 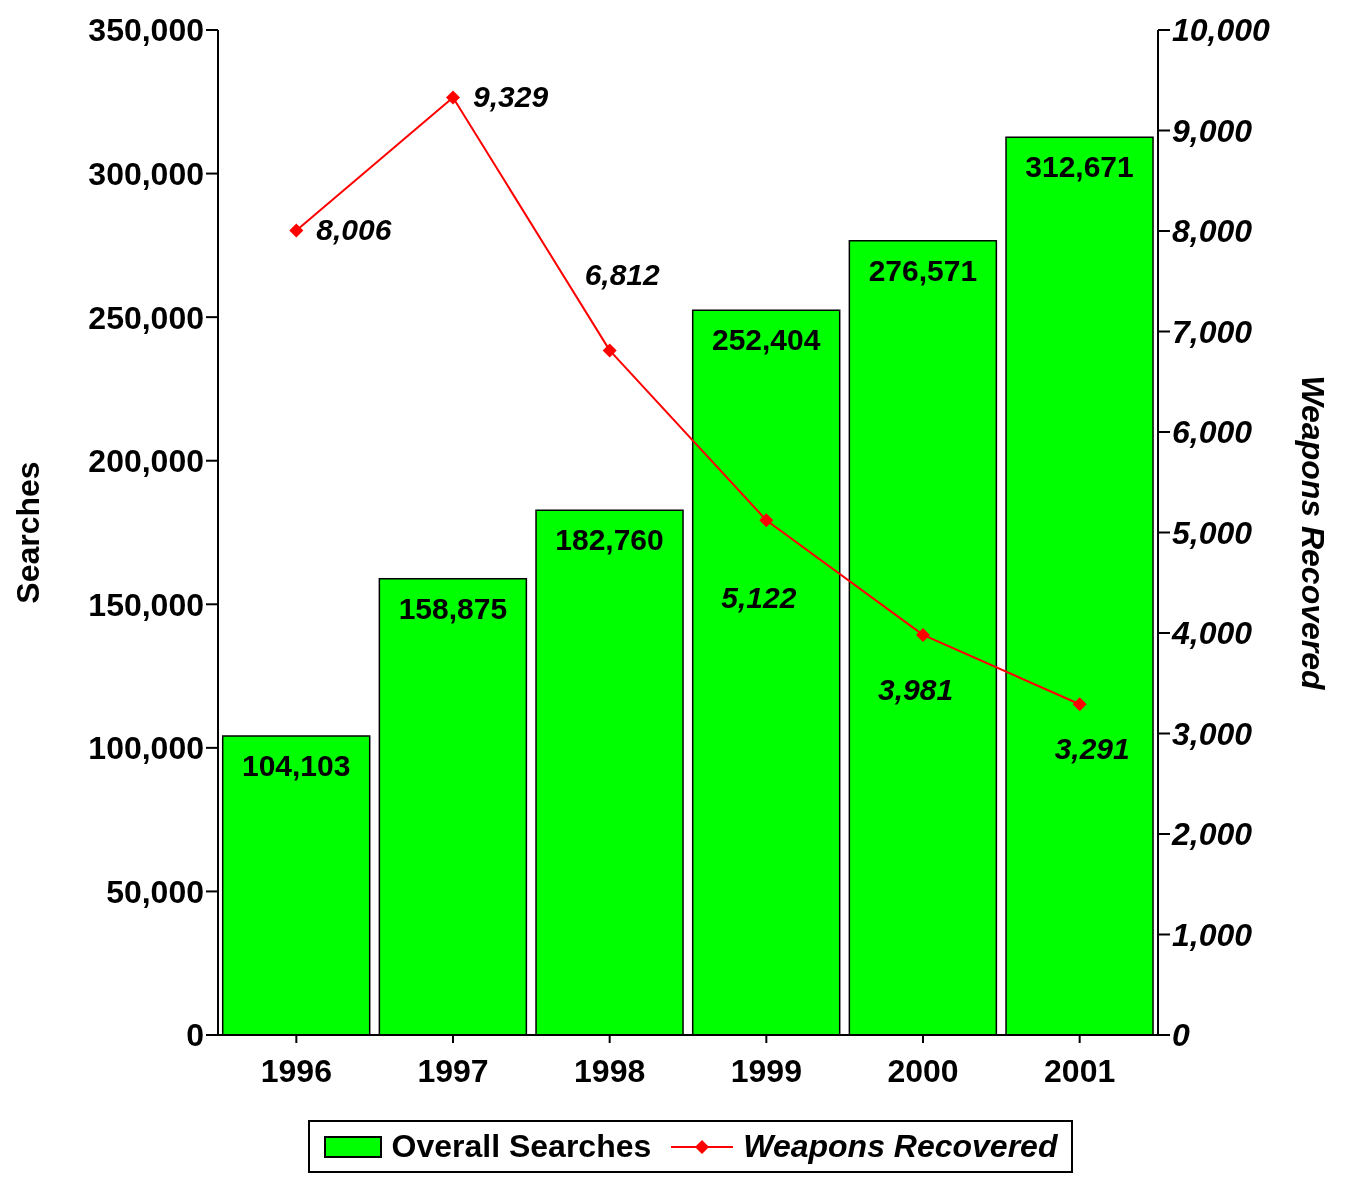 I want to click on data-label: 3,291, so click(x=1092, y=749).